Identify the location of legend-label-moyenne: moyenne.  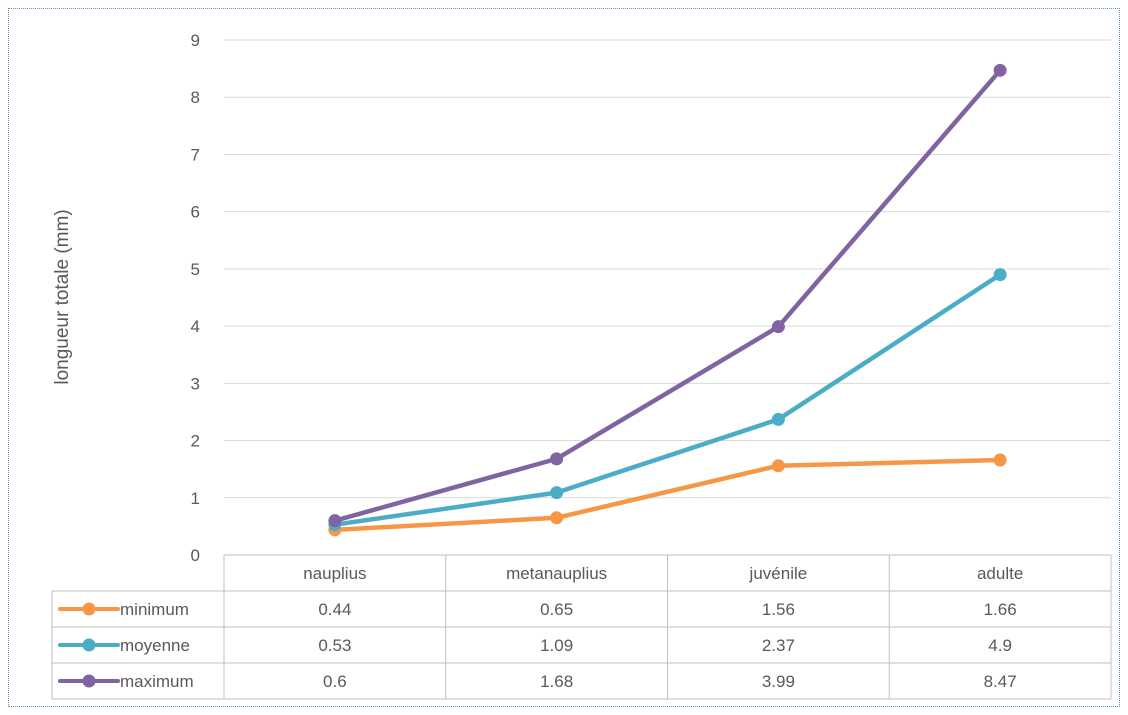
(155, 645).